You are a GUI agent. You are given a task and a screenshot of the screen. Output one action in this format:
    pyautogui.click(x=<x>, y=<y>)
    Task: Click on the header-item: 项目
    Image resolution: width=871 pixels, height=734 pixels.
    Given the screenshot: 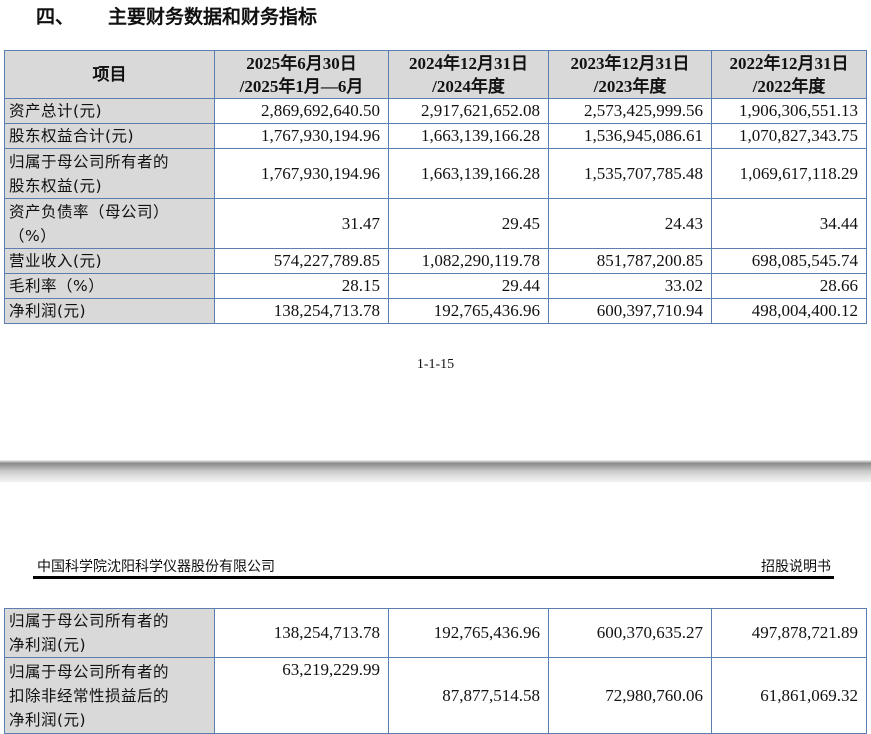 What is the action you would take?
    pyautogui.click(x=109, y=74)
    